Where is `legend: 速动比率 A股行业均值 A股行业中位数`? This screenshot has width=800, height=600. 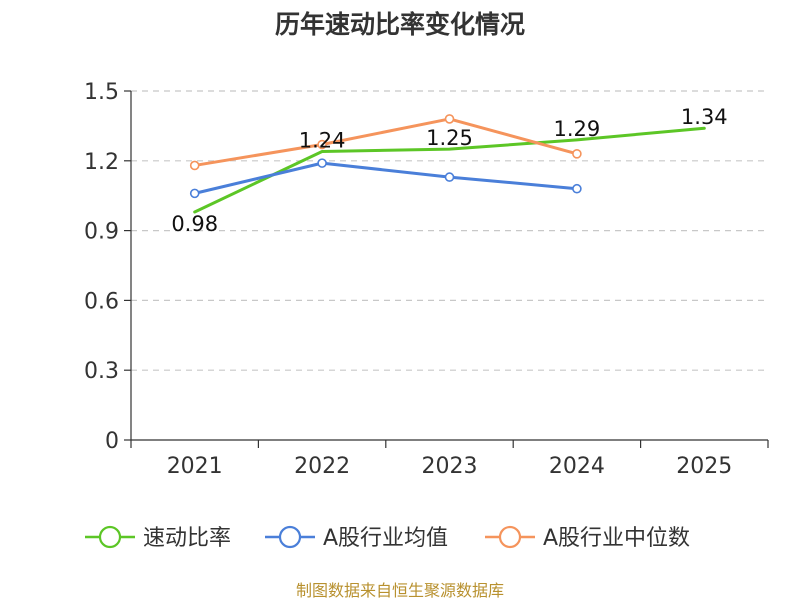 legend: 速动比率 A股行业均值 A股行业中位数 is located at coordinates (387, 538).